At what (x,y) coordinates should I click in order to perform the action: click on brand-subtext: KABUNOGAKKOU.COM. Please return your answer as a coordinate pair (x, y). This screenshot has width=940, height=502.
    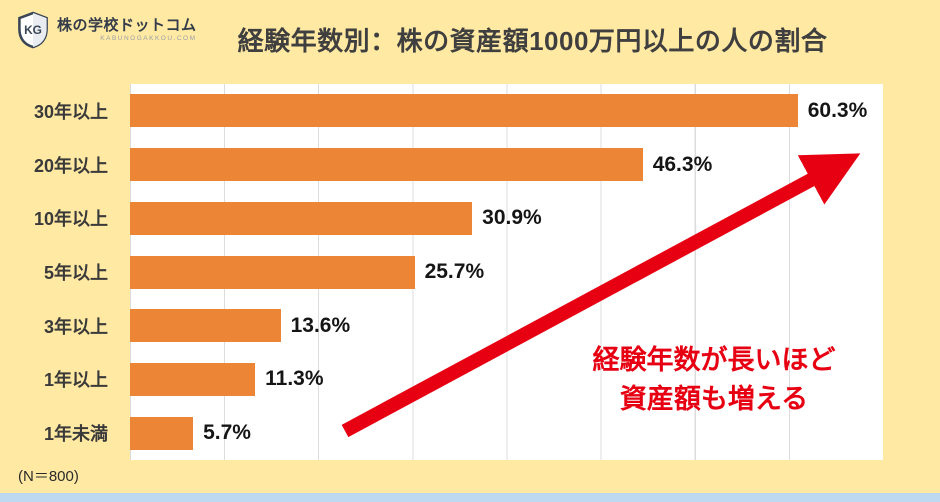
    Looking at the image, I should click on (148, 38).